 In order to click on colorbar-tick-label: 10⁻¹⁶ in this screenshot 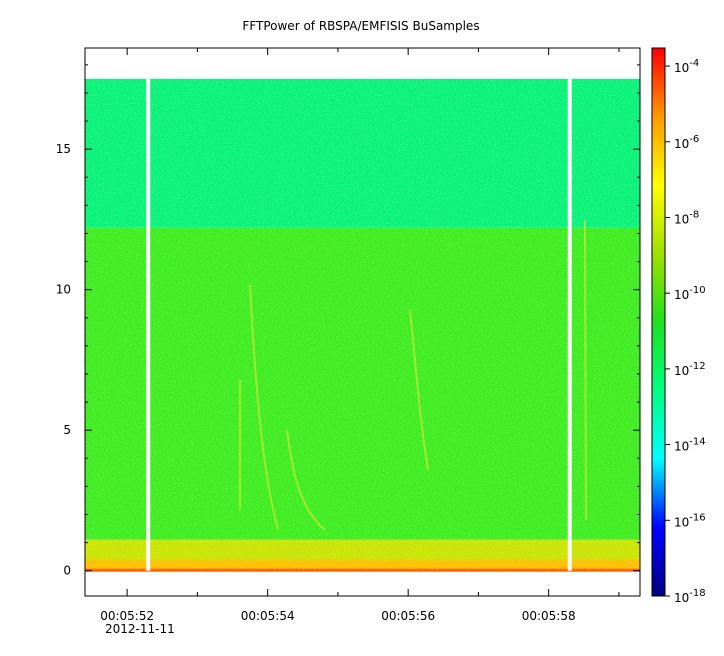, I will do `click(690, 520)`.